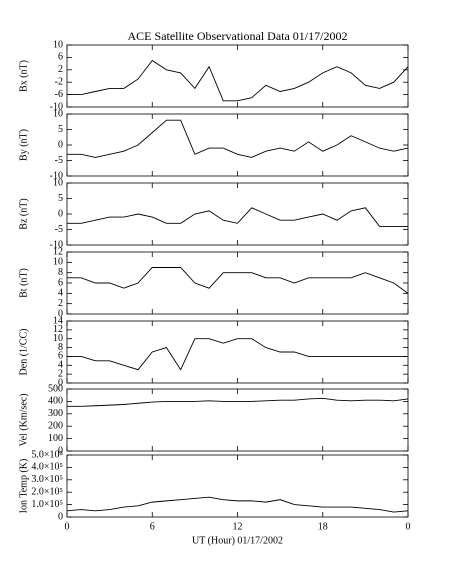 The width and height of the screenshot is (454, 567). I want to click on y-axis-label: Den (1/CC), so click(23, 352).